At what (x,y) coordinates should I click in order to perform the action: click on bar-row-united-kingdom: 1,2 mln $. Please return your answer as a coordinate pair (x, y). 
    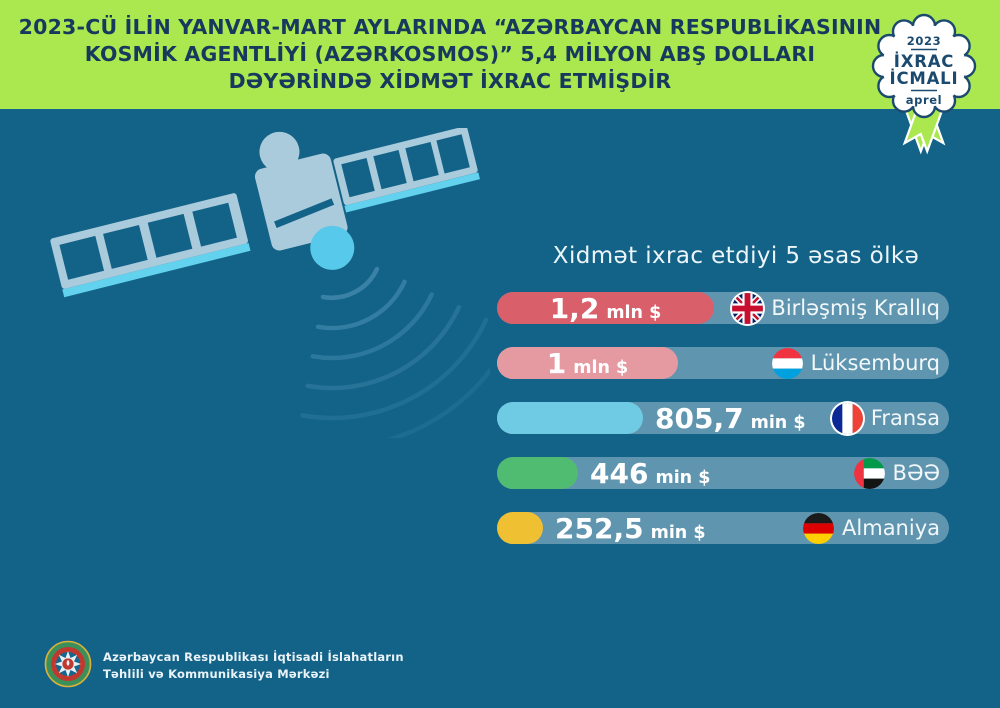
    Looking at the image, I should click on (723, 308).